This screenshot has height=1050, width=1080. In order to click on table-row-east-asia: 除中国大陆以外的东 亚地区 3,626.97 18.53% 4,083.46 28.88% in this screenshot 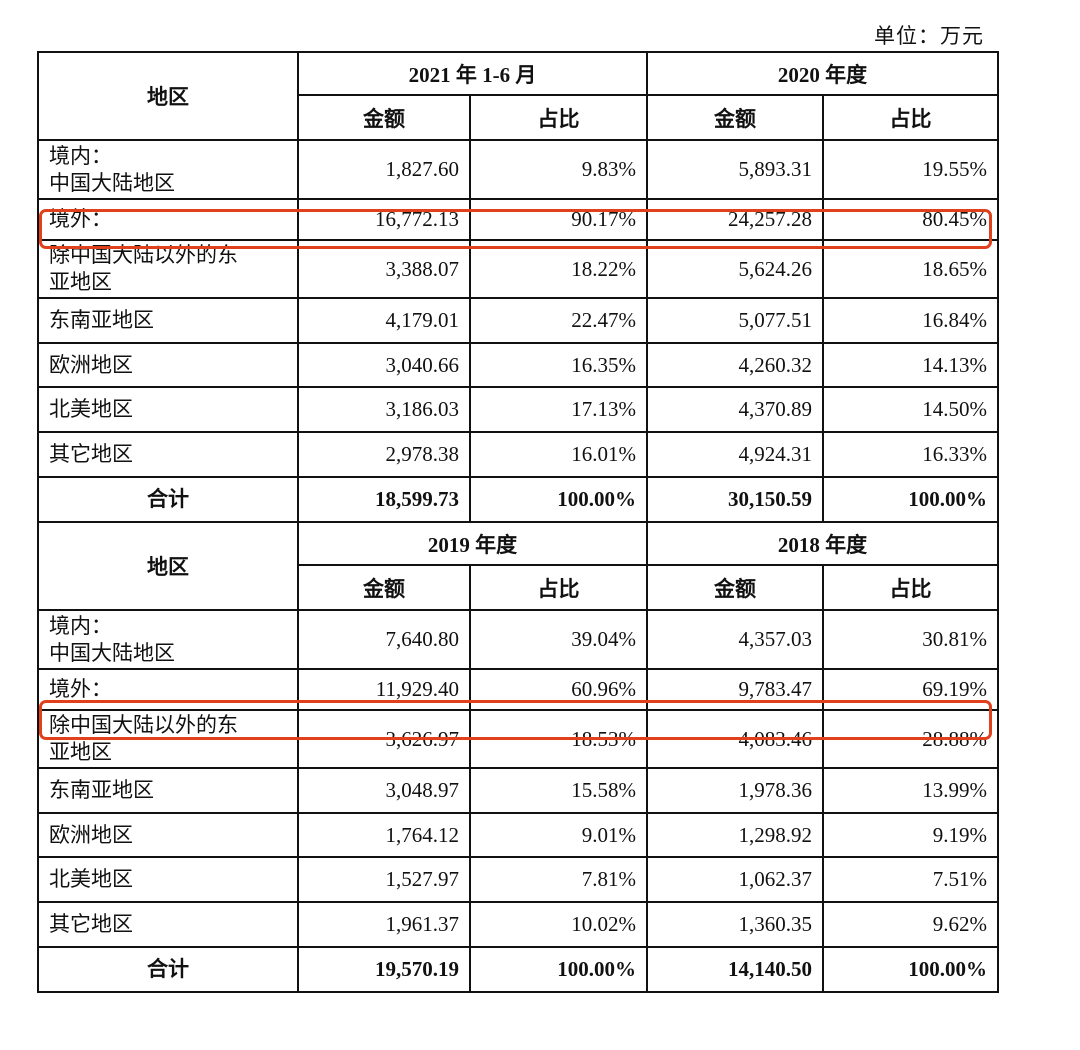, I will do `click(518, 739)`.